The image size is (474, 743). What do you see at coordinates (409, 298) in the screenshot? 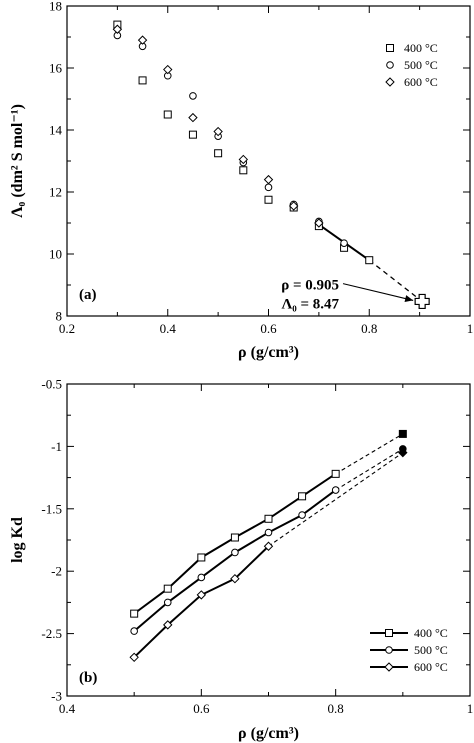
I see `annotation-arrowhead` at bounding box center [409, 298].